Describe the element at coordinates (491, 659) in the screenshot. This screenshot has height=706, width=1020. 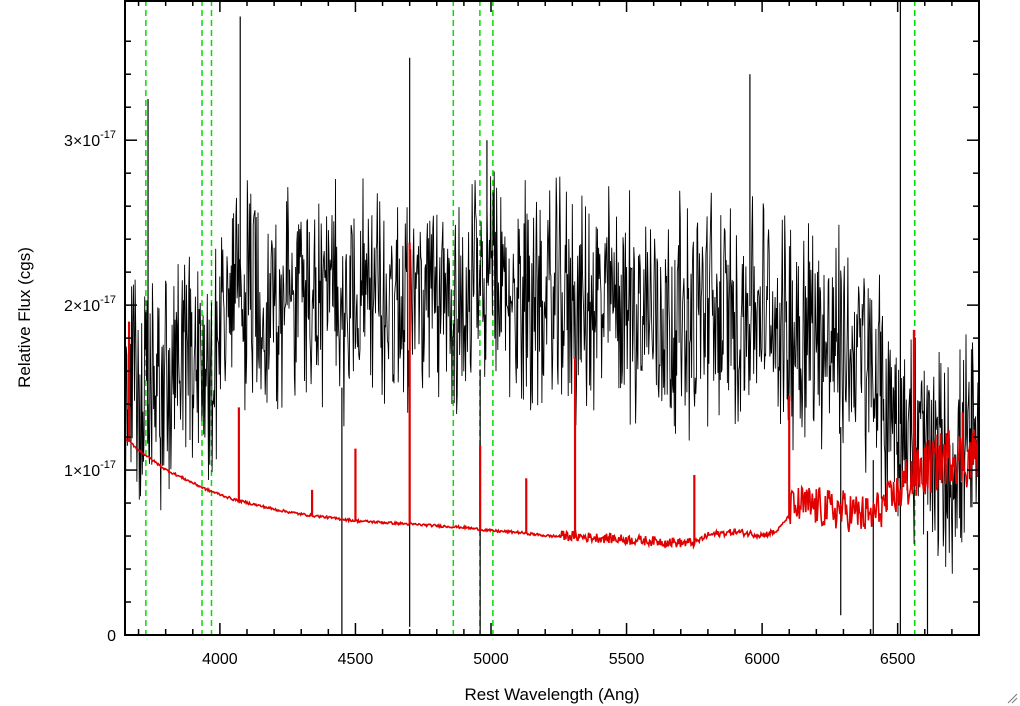
I see `x-tick-label: 5000` at that location.